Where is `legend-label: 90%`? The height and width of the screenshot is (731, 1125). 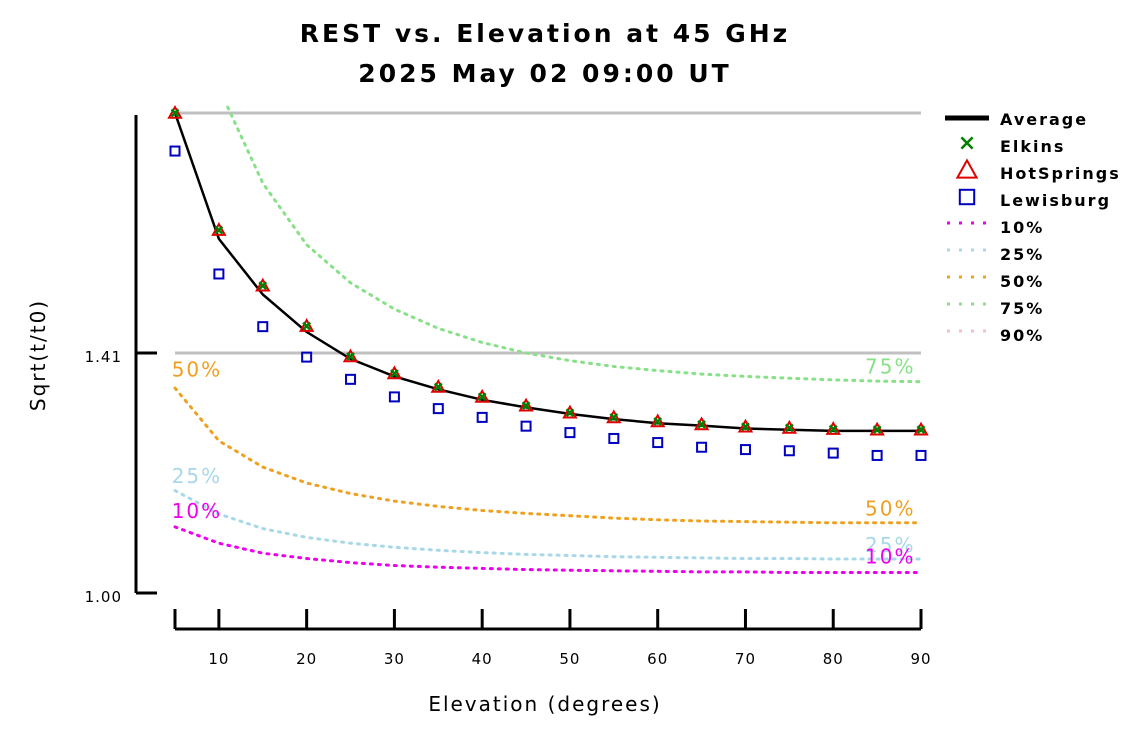 legend-label: 90% is located at coordinates (1022, 335).